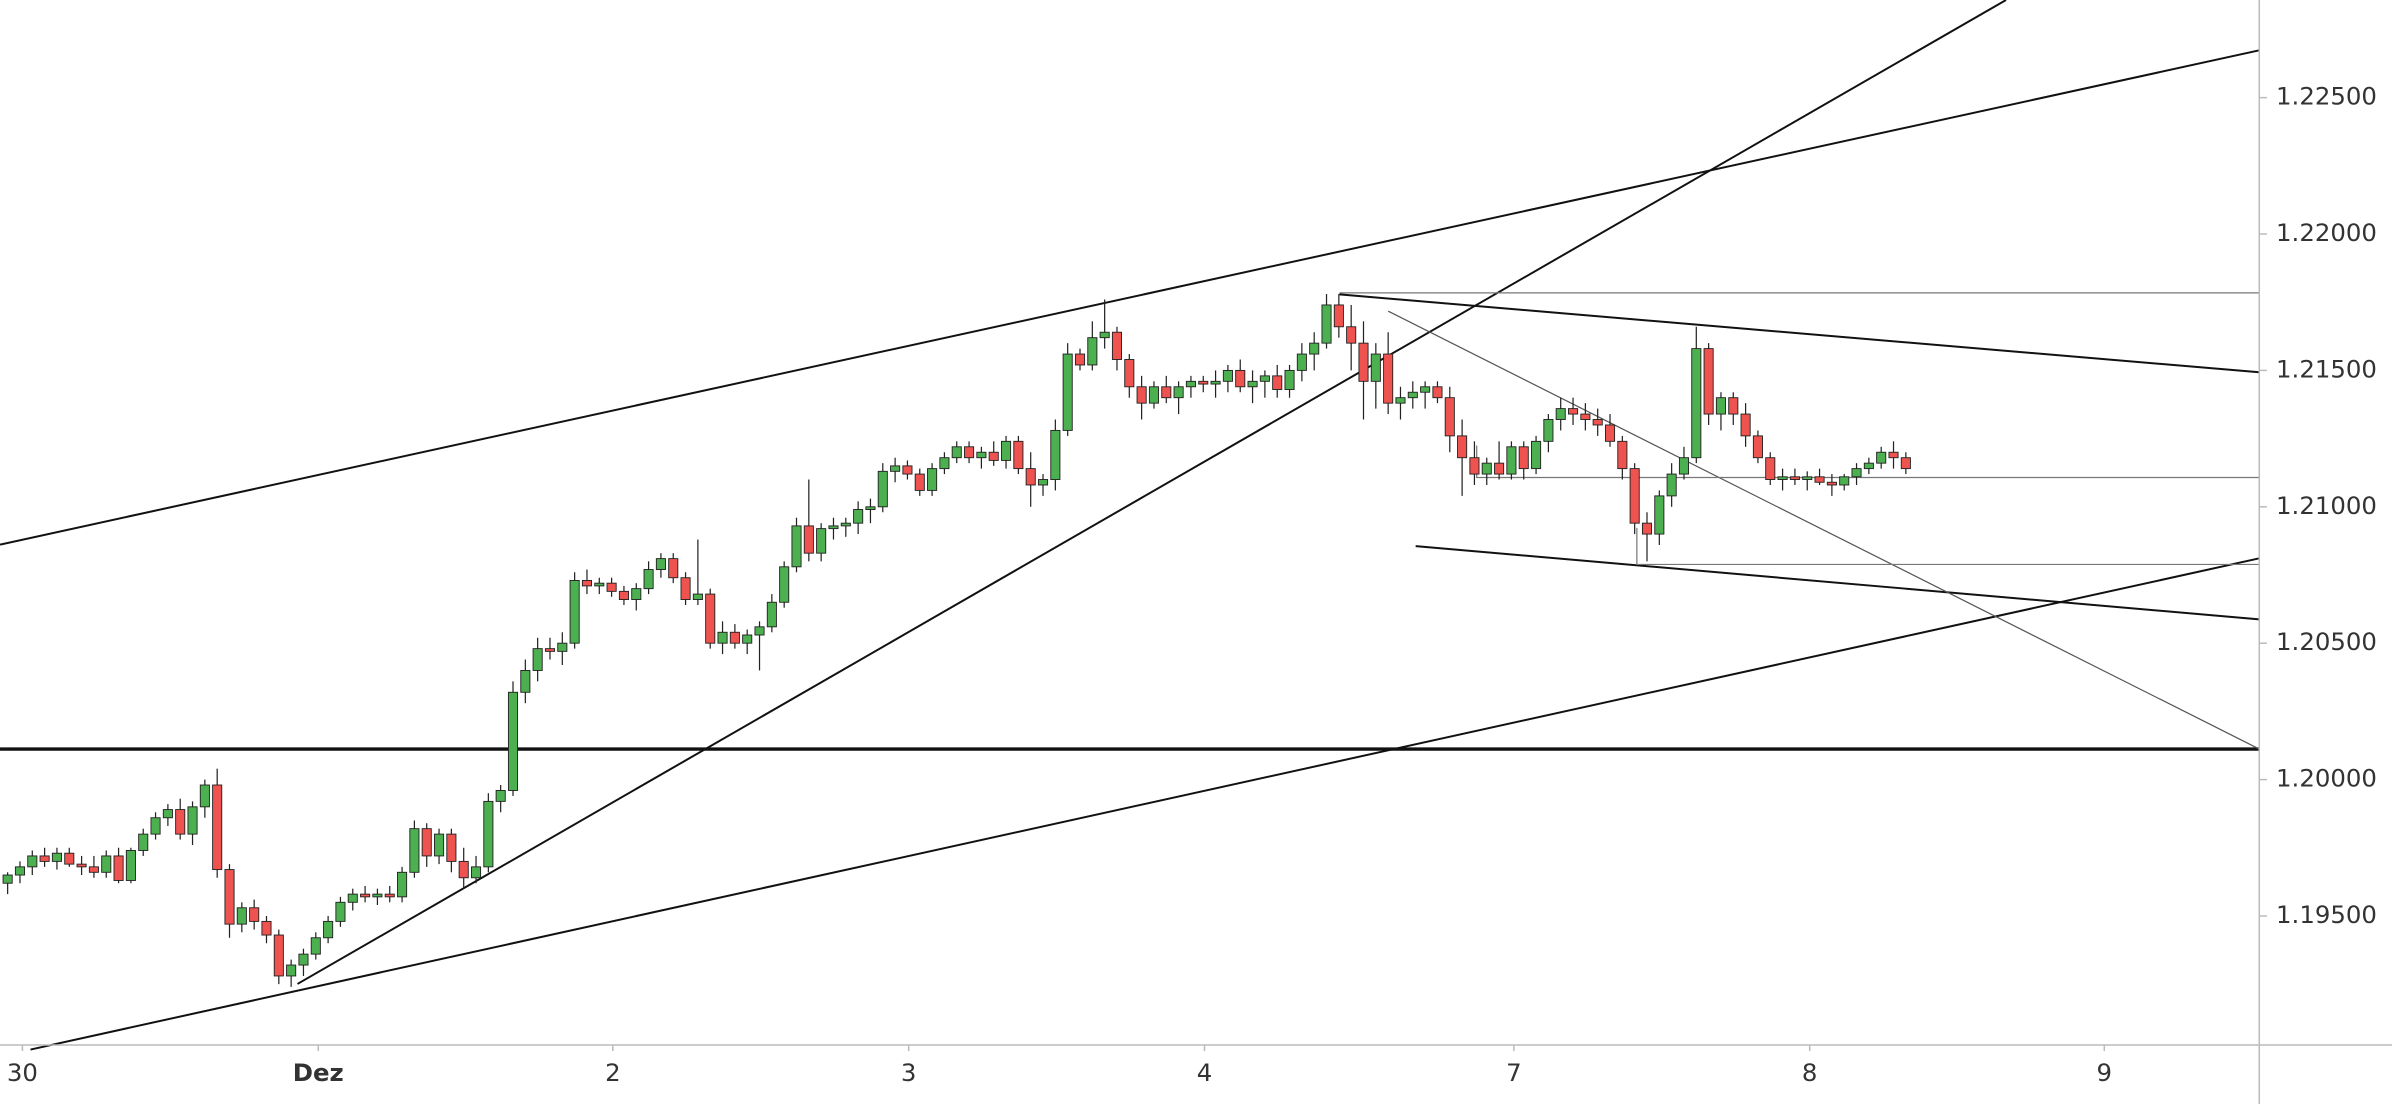 The width and height of the screenshot is (2392, 1104). I want to click on y-tick-label: 1.21500, so click(2326, 368).